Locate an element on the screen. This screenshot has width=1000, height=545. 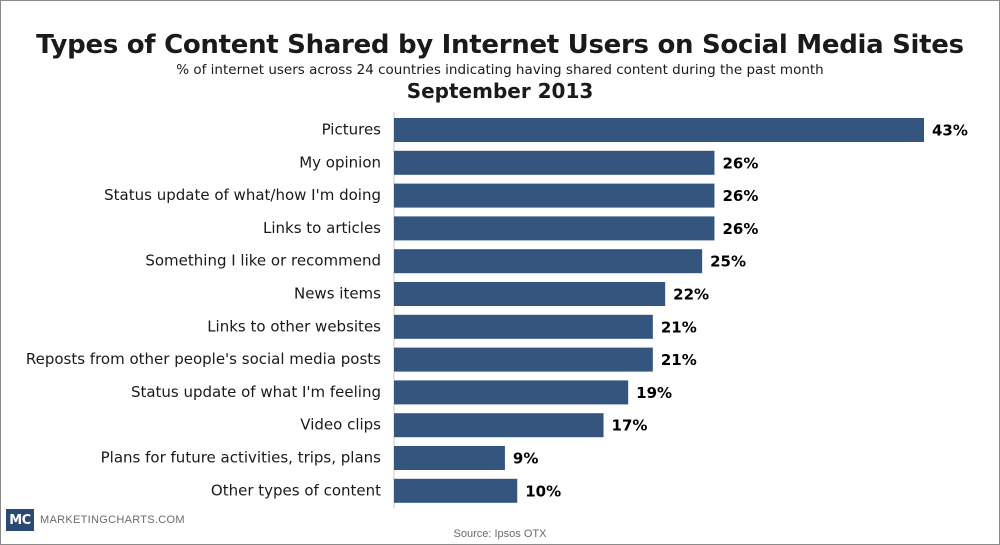
value-label: 17% is located at coordinates (630, 426).